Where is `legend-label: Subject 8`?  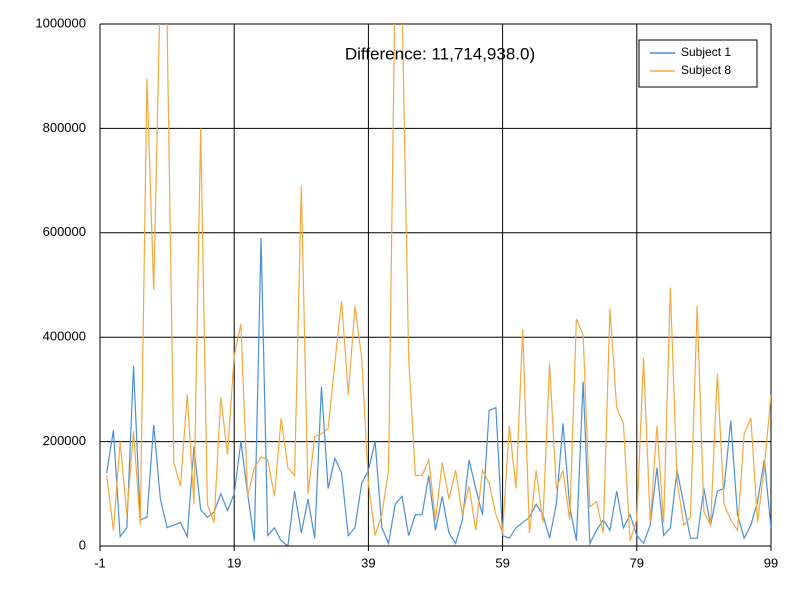 legend-label: Subject 8 is located at coordinates (706, 70).